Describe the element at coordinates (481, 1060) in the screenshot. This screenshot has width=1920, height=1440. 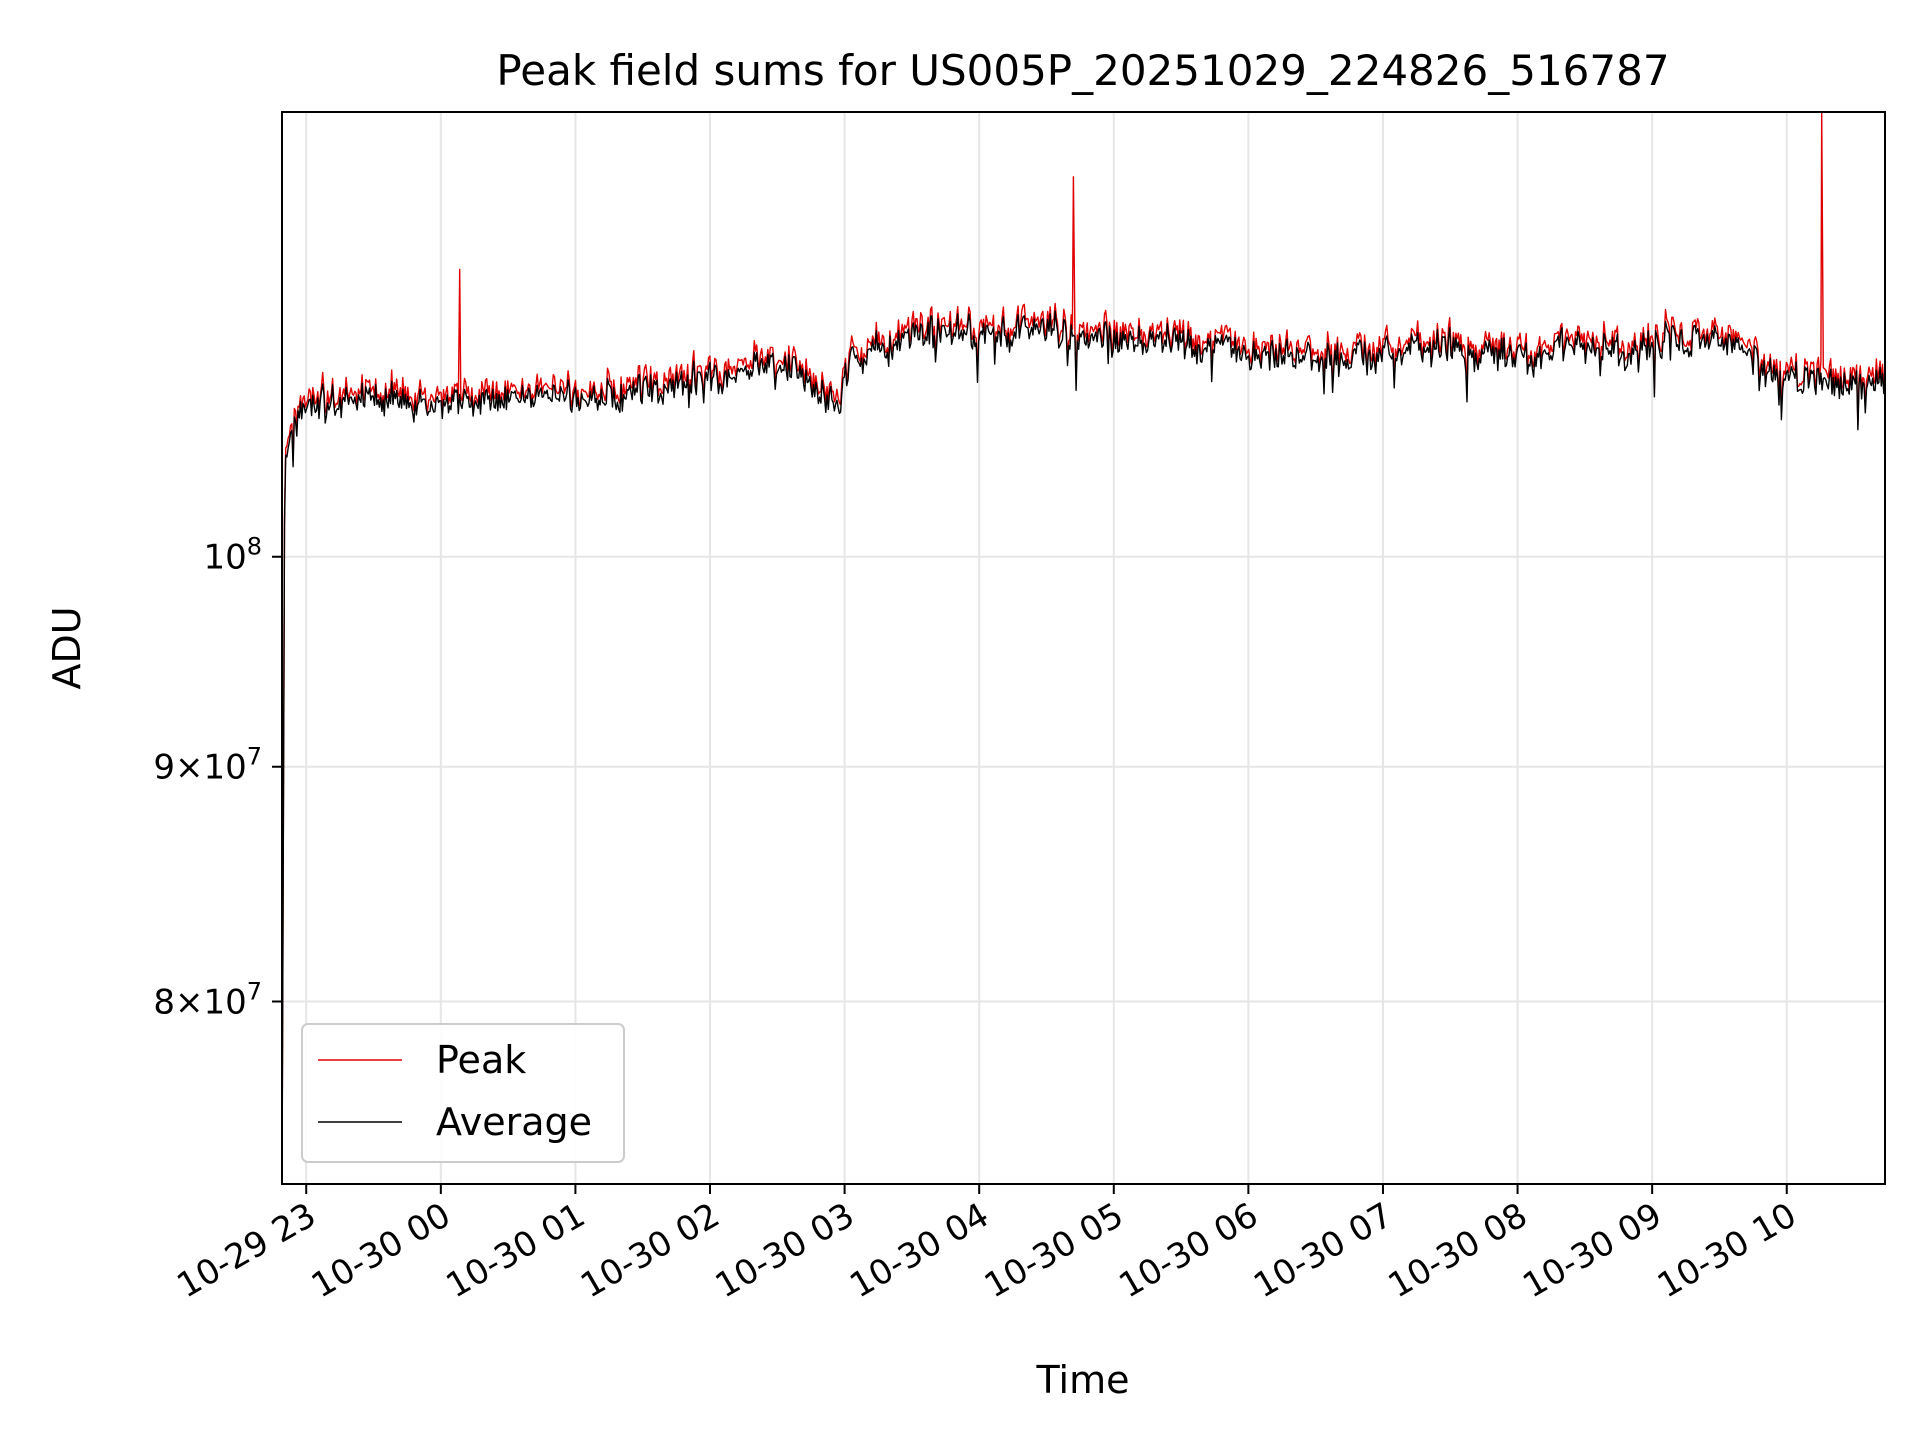
I see `legend-peak-label: Peak` at that location.